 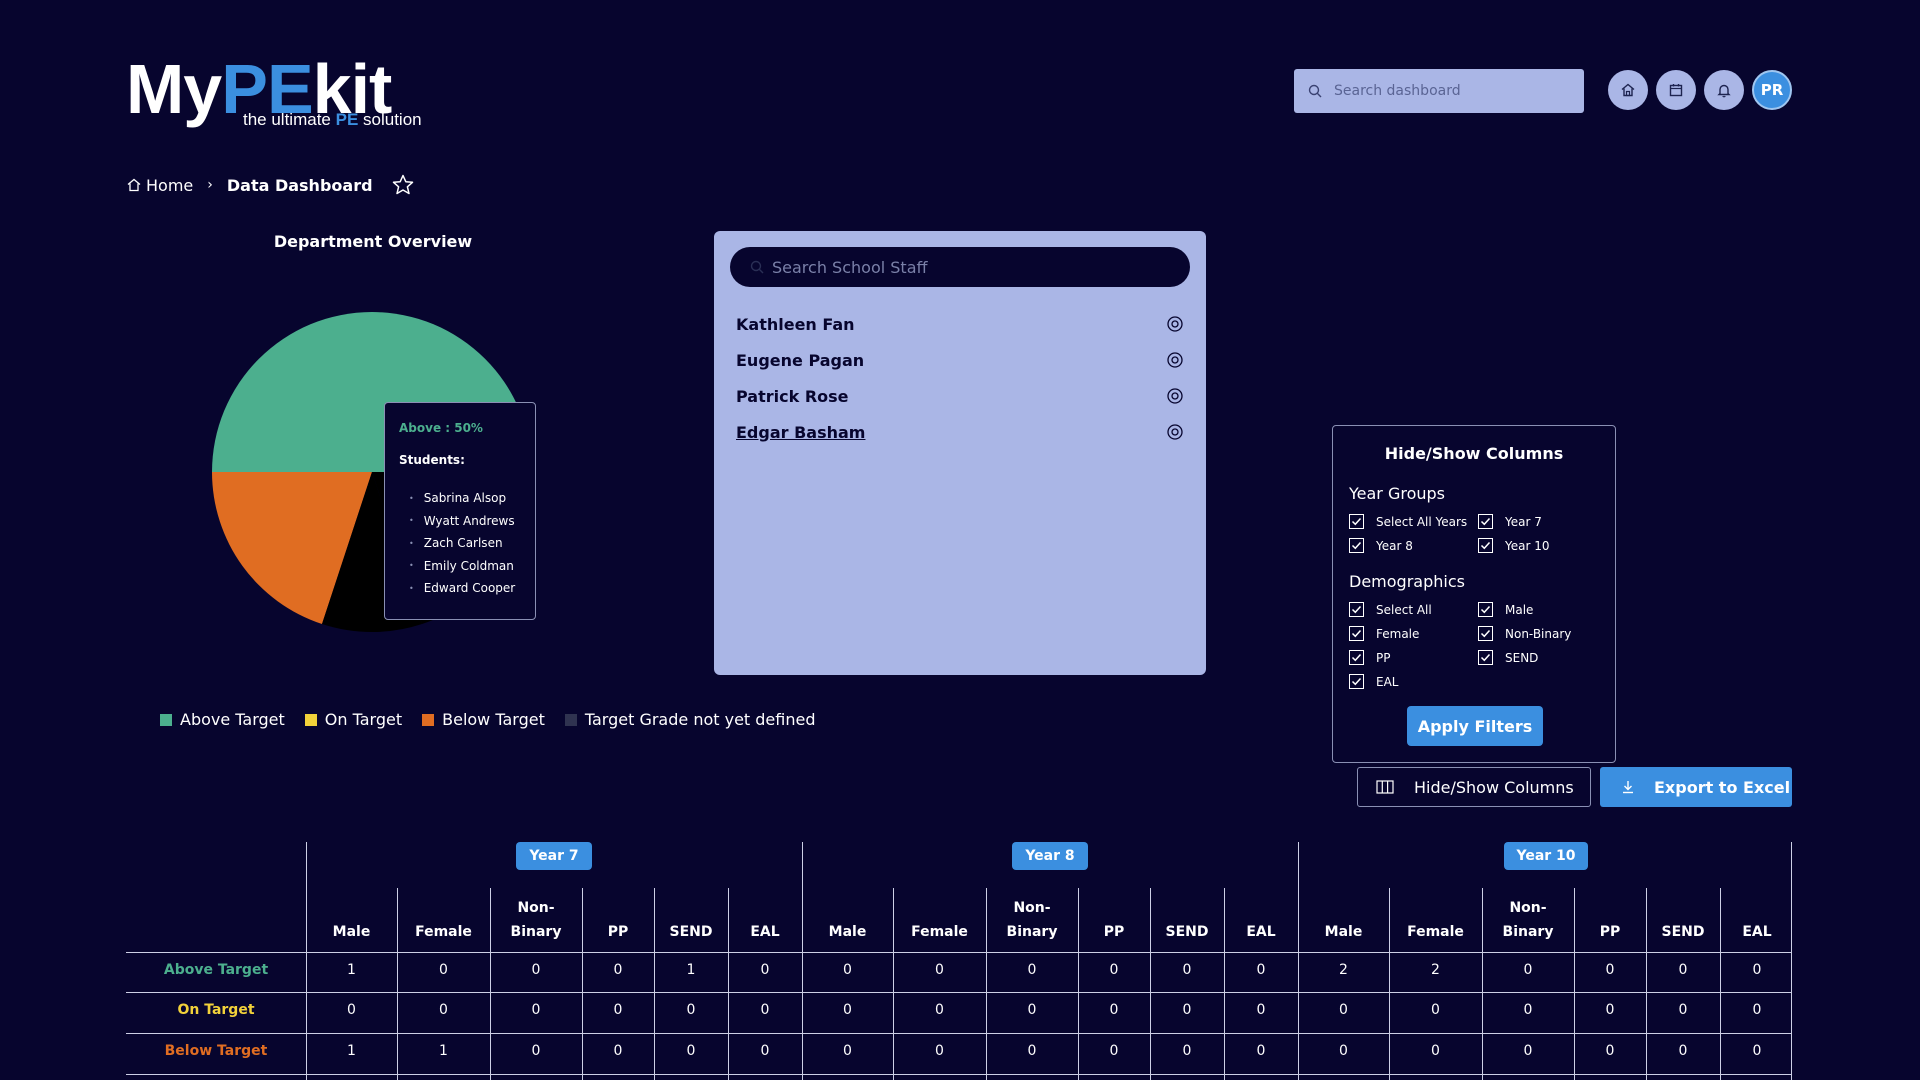 I want to click on legend-label: Target Grade not yet defined, so click(x=700, y=719).